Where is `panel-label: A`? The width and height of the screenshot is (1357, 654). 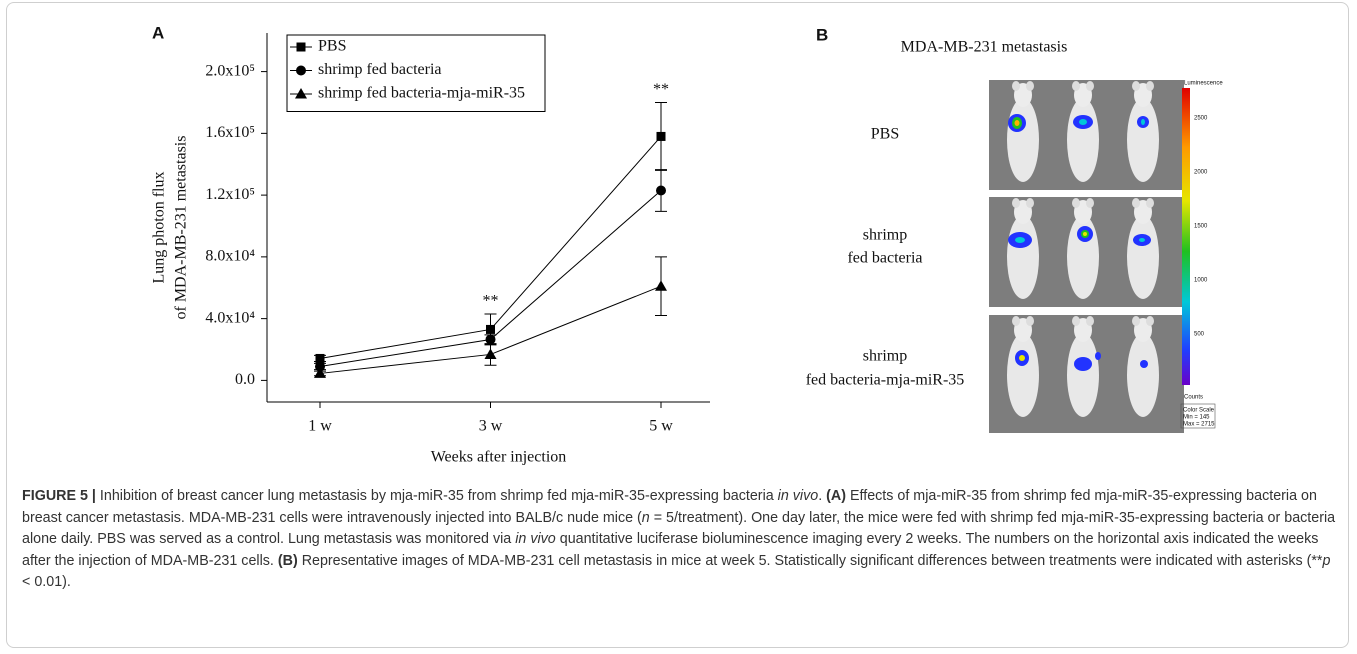
panel-label: A is located at coordinates (158, 32).